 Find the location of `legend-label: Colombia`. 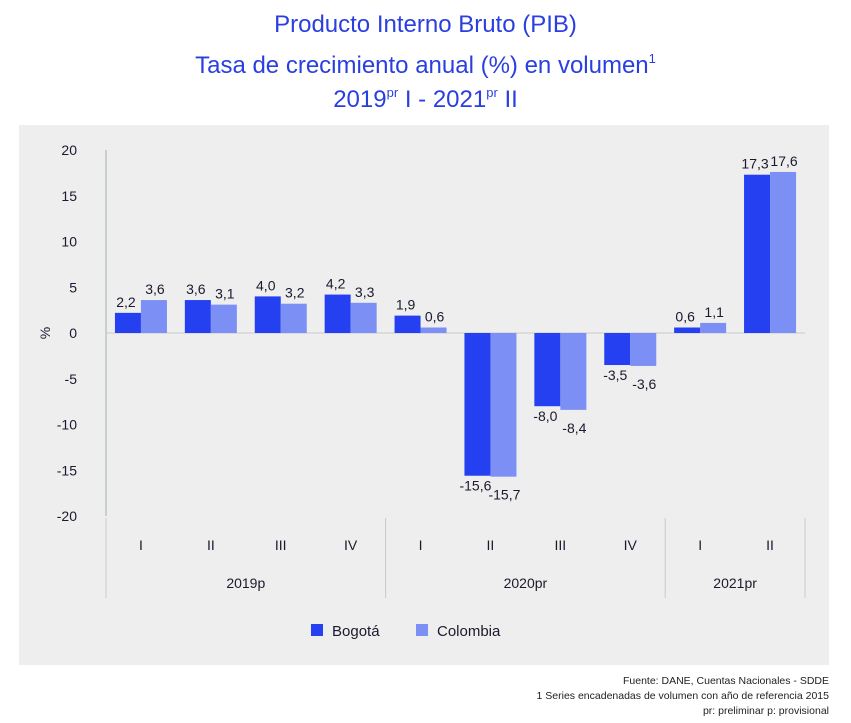

legend-label: Colombia is located at coordinates (469, 631).